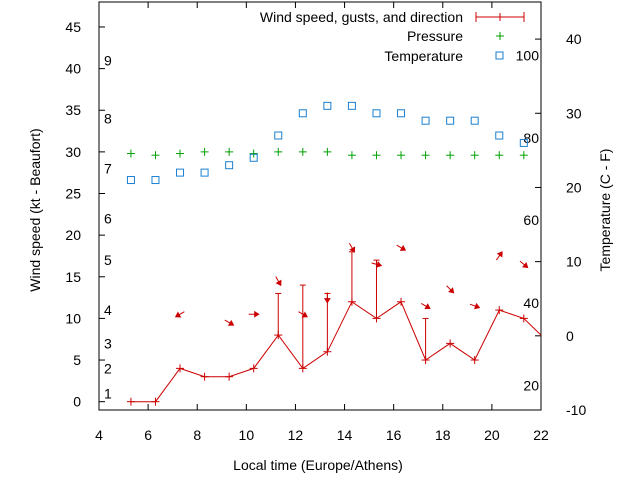 This screenshot has height=480, width=640. What do you see at coordinates (73, 235) in the screenshot?
I see `y-tick-label: 20` at bounding box center [73, 235].